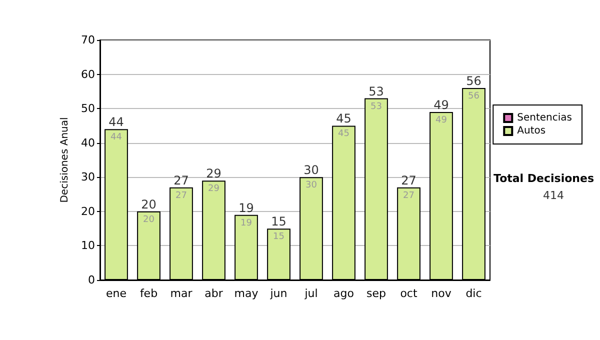 This screenshot has width=600, height=340. Describe the element at coordinates (311, 170) in the screenshot. I see `total-label: 30` at that location.